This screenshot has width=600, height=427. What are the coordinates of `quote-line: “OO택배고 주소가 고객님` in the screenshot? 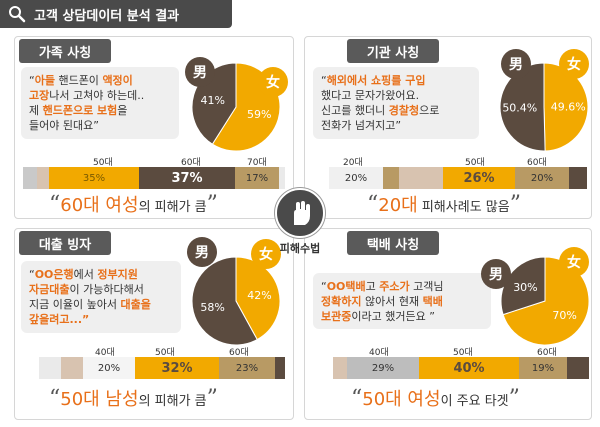 It's located at (382, 286).